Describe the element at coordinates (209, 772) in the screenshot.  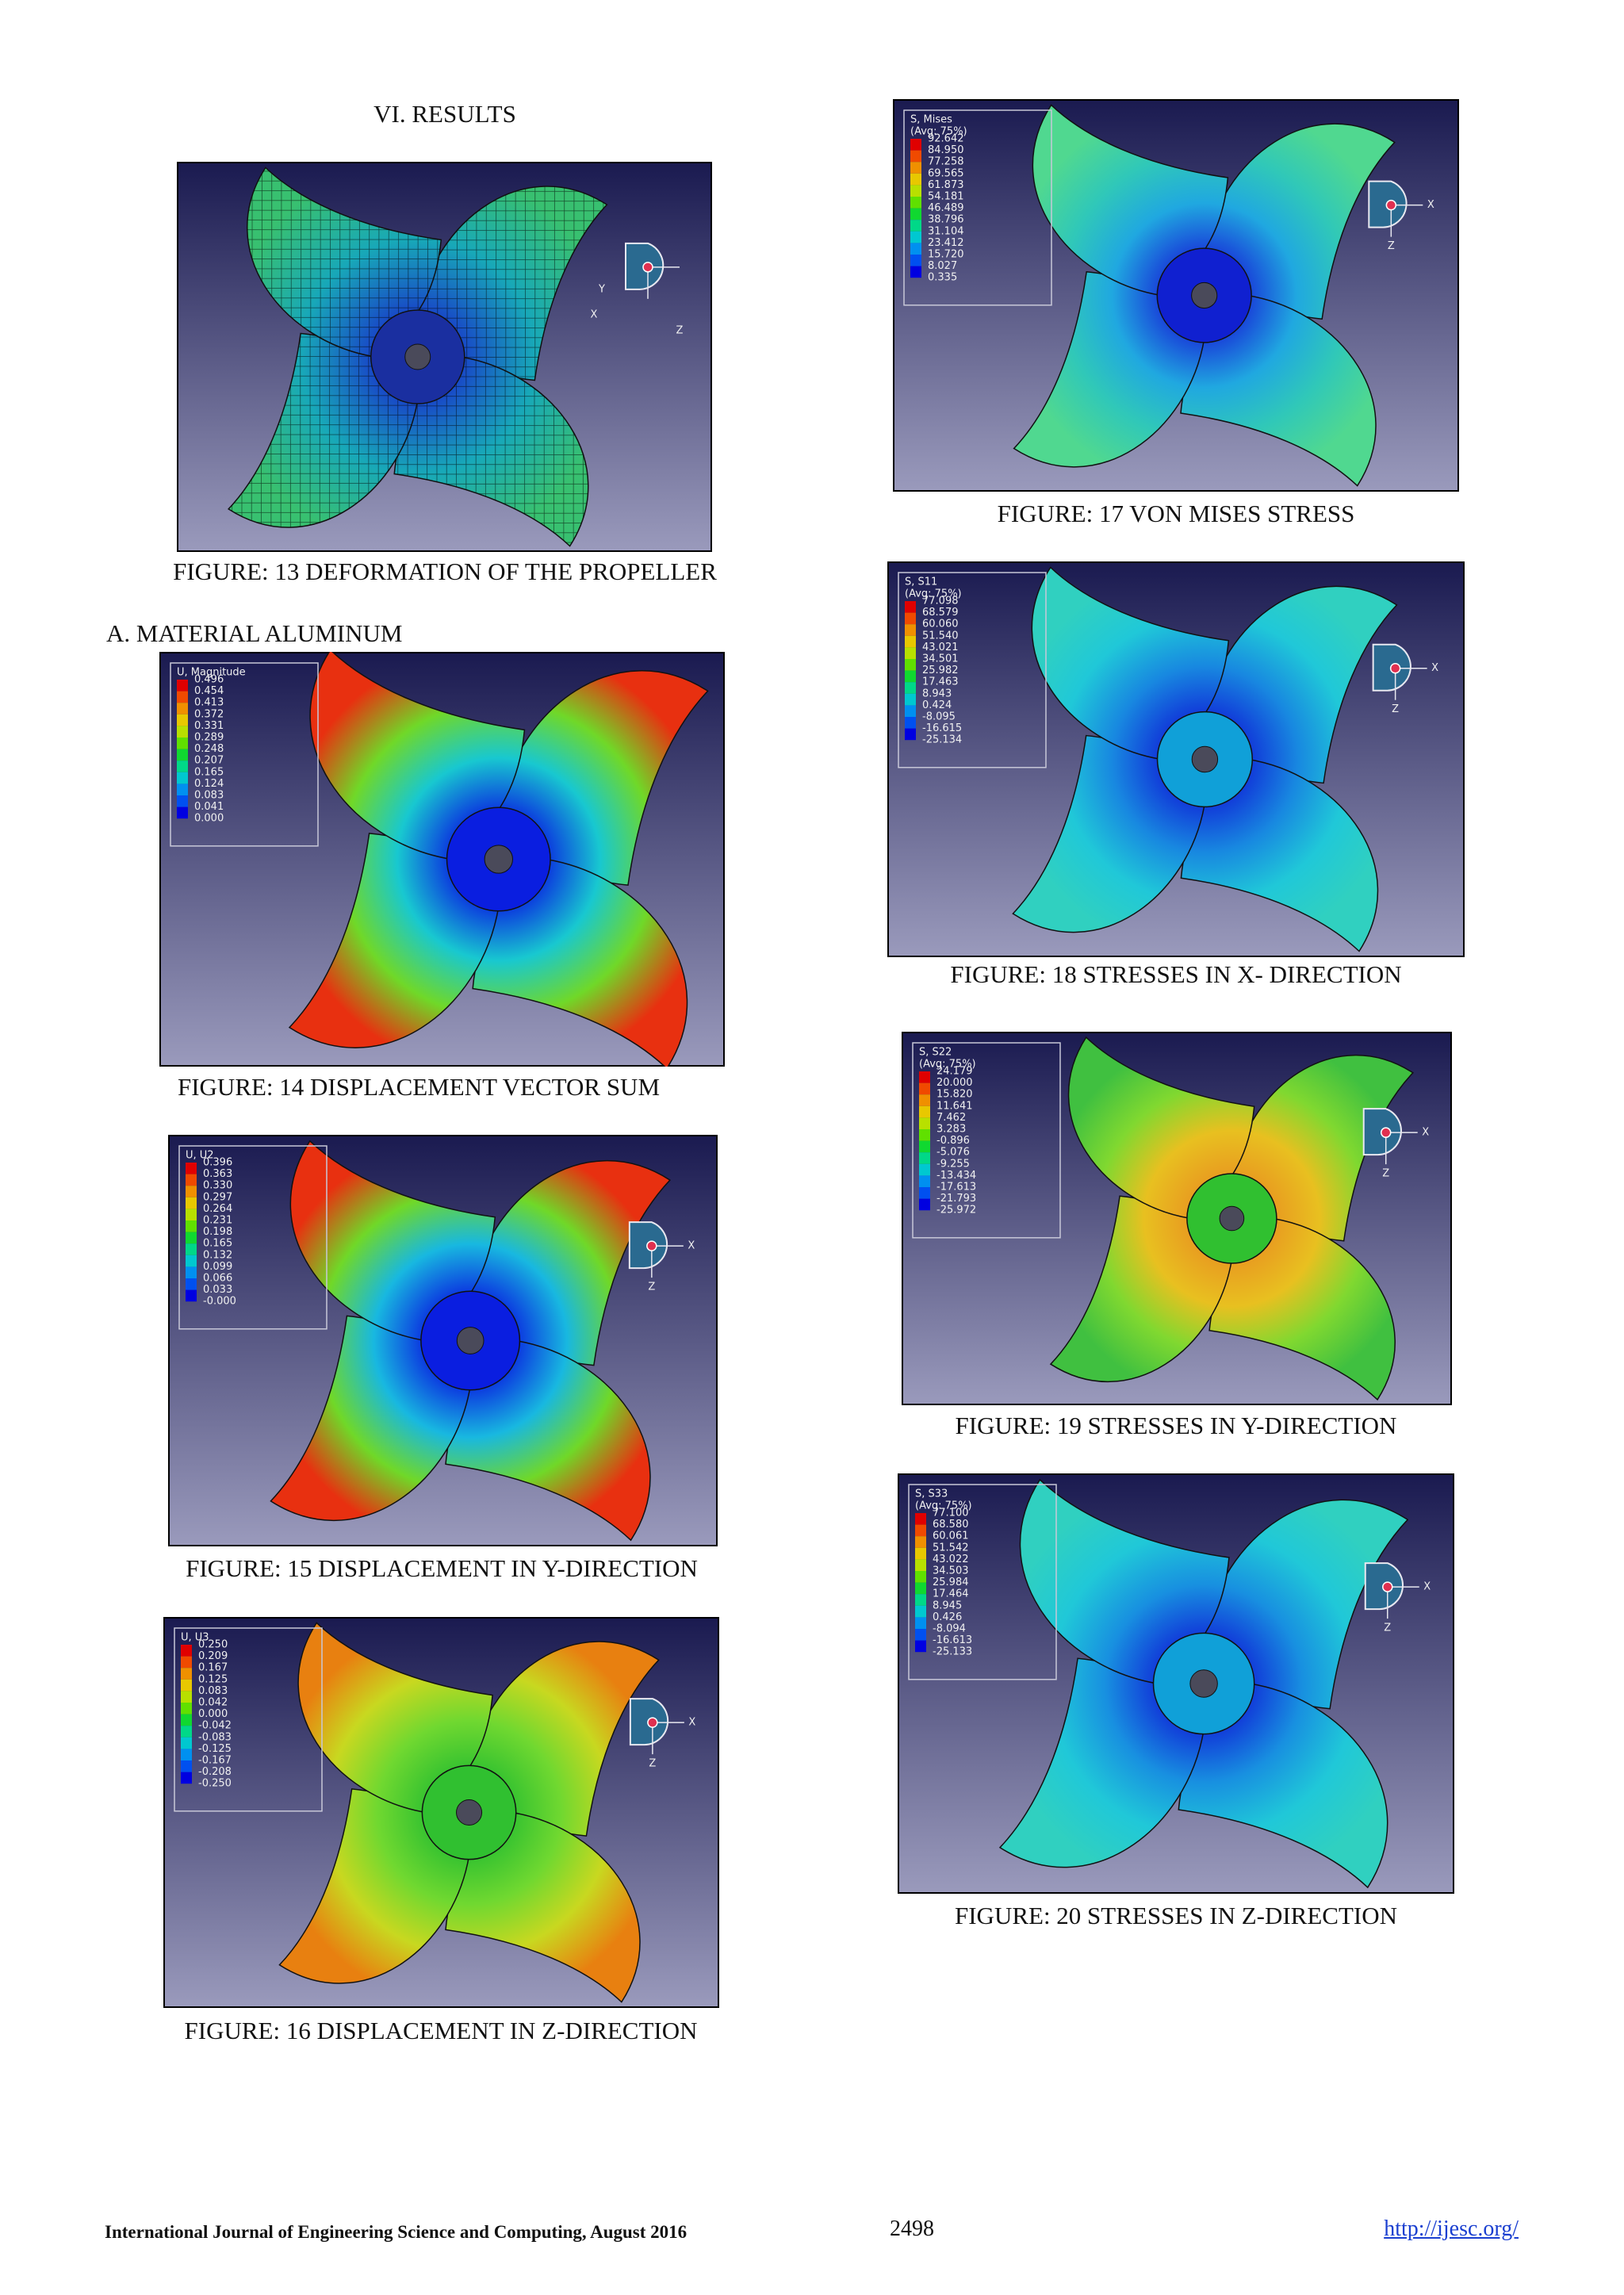
I see `legend-value: 0.165` at that location.